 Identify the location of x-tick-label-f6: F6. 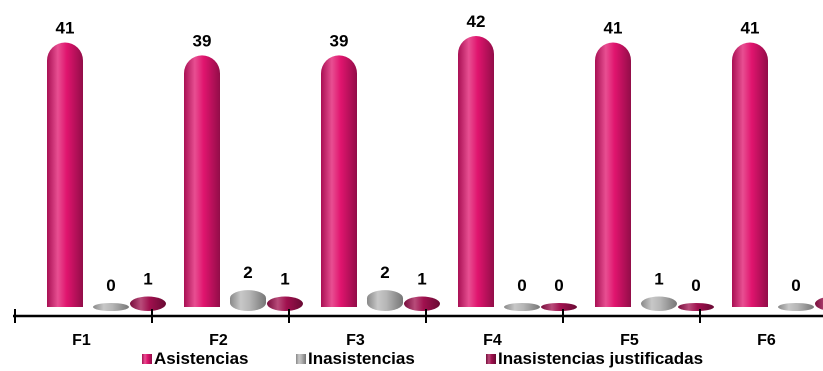
(766, 340).